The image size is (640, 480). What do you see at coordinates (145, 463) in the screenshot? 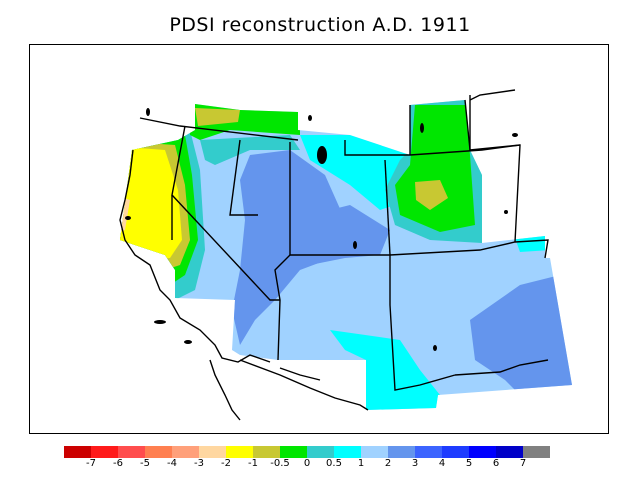
I see `colorbar-label: -5` at bounding box center [145, 463].